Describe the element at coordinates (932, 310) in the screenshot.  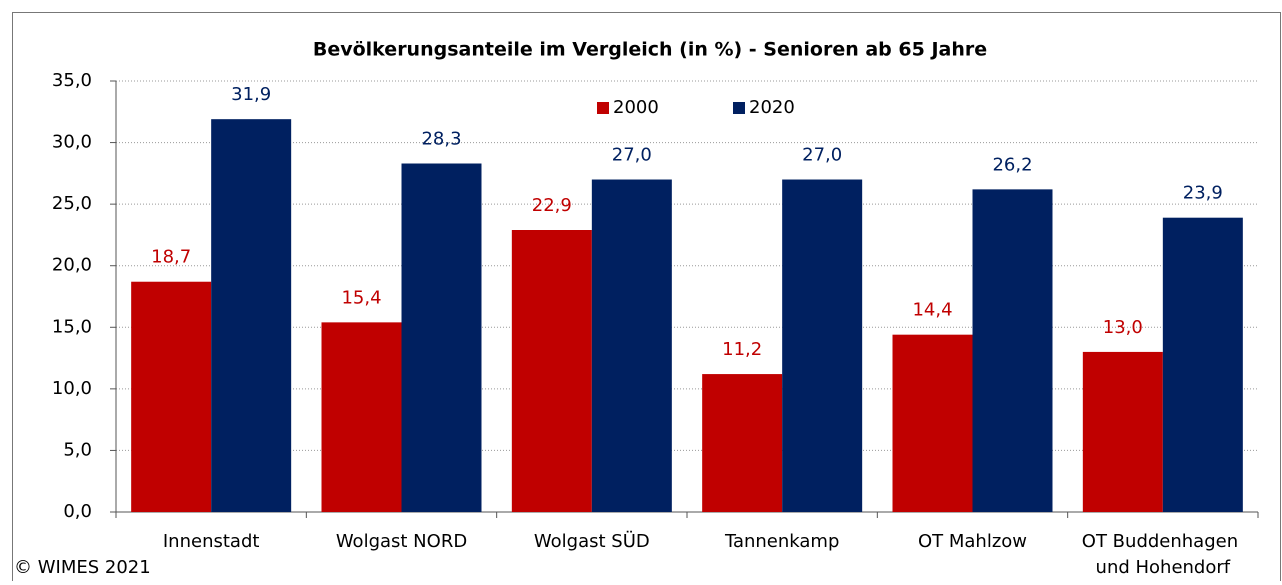
I see `value-label: 14,4` at that location.